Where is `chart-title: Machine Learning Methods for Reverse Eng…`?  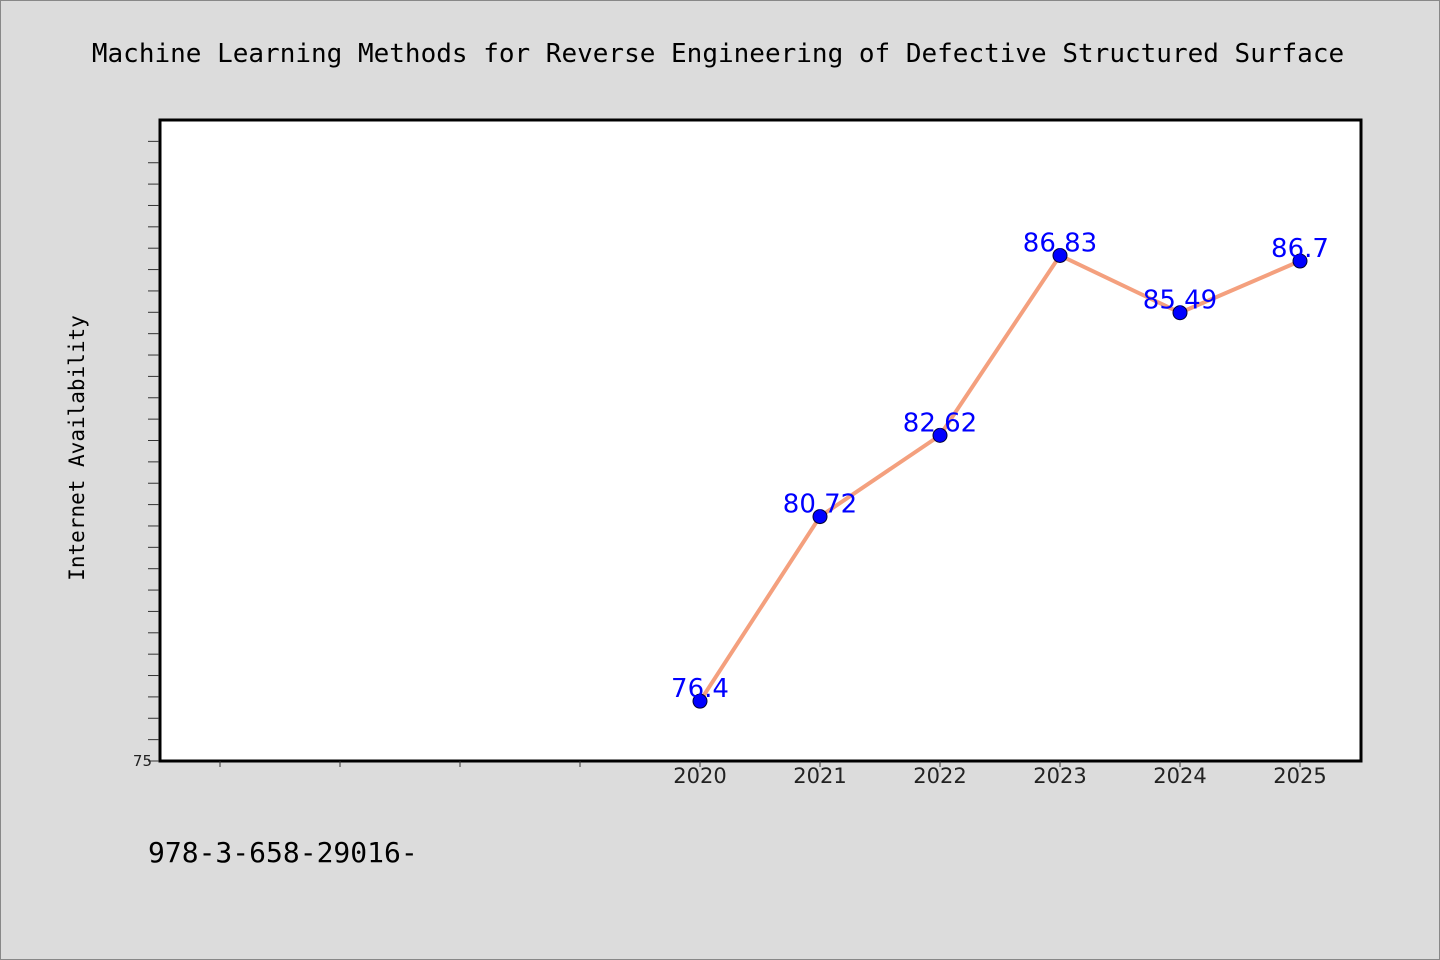 chart-title: Machine Learning Methods for Reverse Eng… is located at coordinates (718, 54).